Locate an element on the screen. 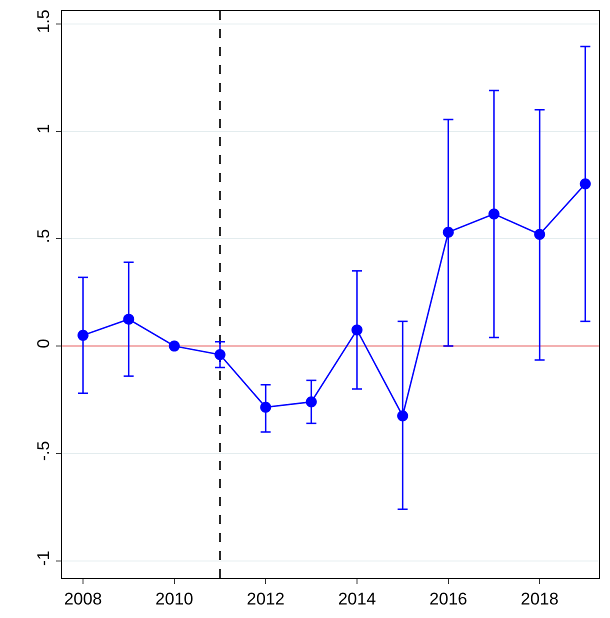  y-tick-label: -.5 is located at coordinates (44, 450).